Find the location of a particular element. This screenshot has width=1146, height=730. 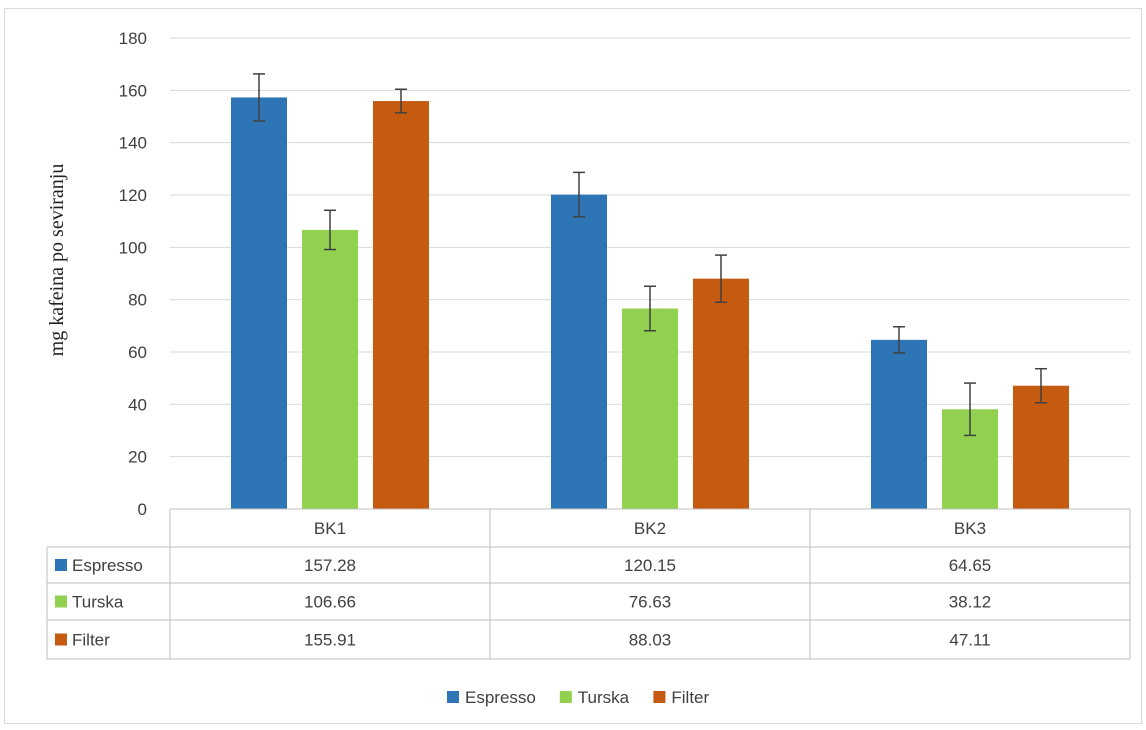

legend: Espresso Turska Filter is located at coordinates (578, 697).